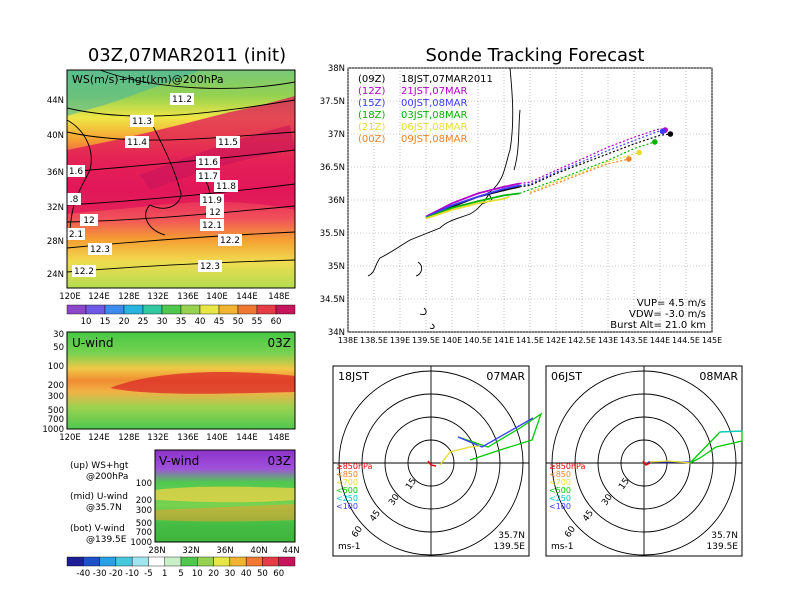 The height and width of the screenshot is (612, 792). What do you see at coordinates (53, 430) in the screenshot?
I see `uwind-ytick: 1000` at bounding box center [53, 430].